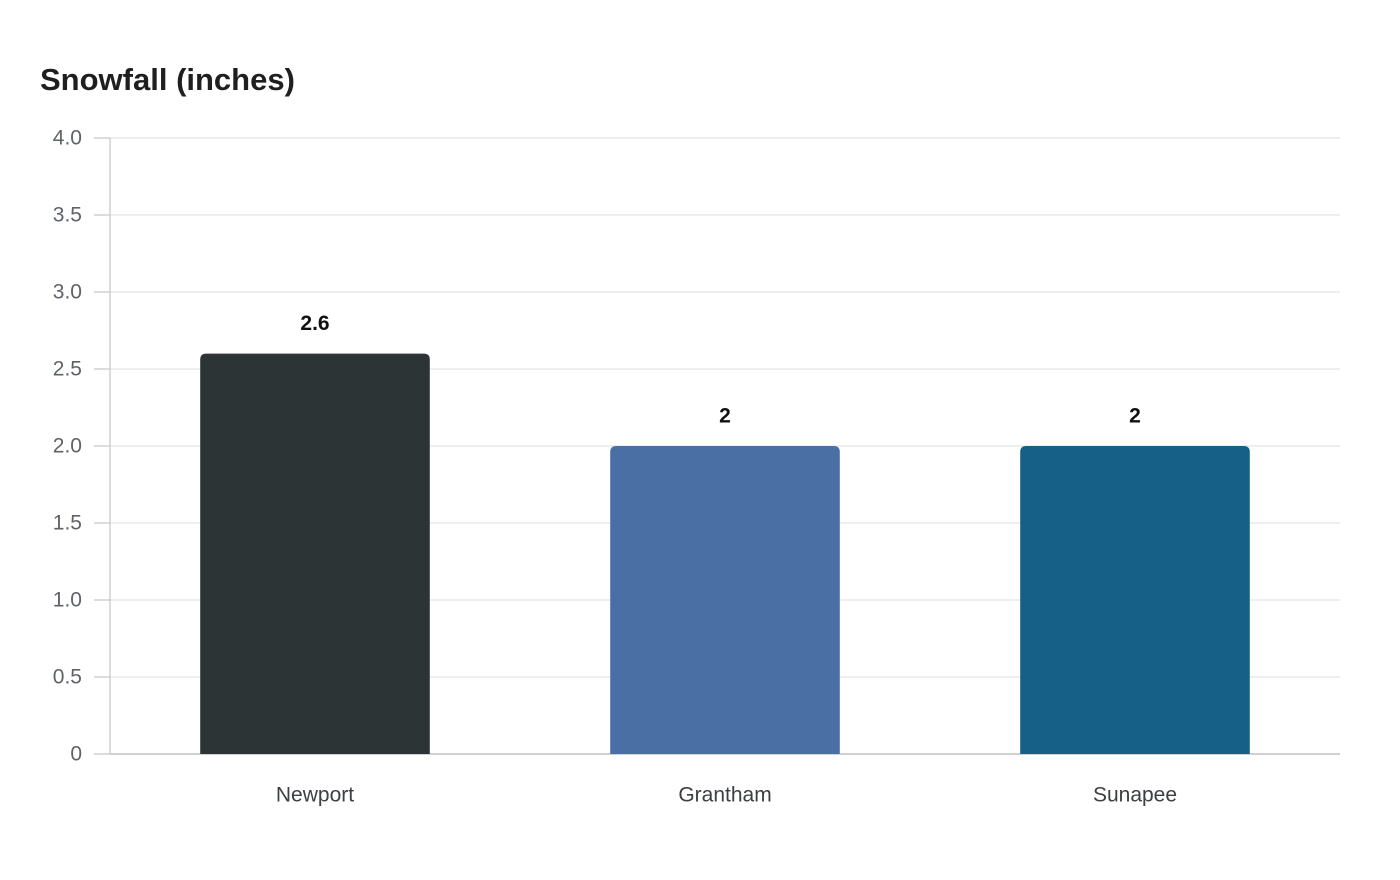 The image size is (1400, 880). What do you see at coordinates (315, 553) in the screenshot?
I see `bar-newport` at bounding box center [315, 553].